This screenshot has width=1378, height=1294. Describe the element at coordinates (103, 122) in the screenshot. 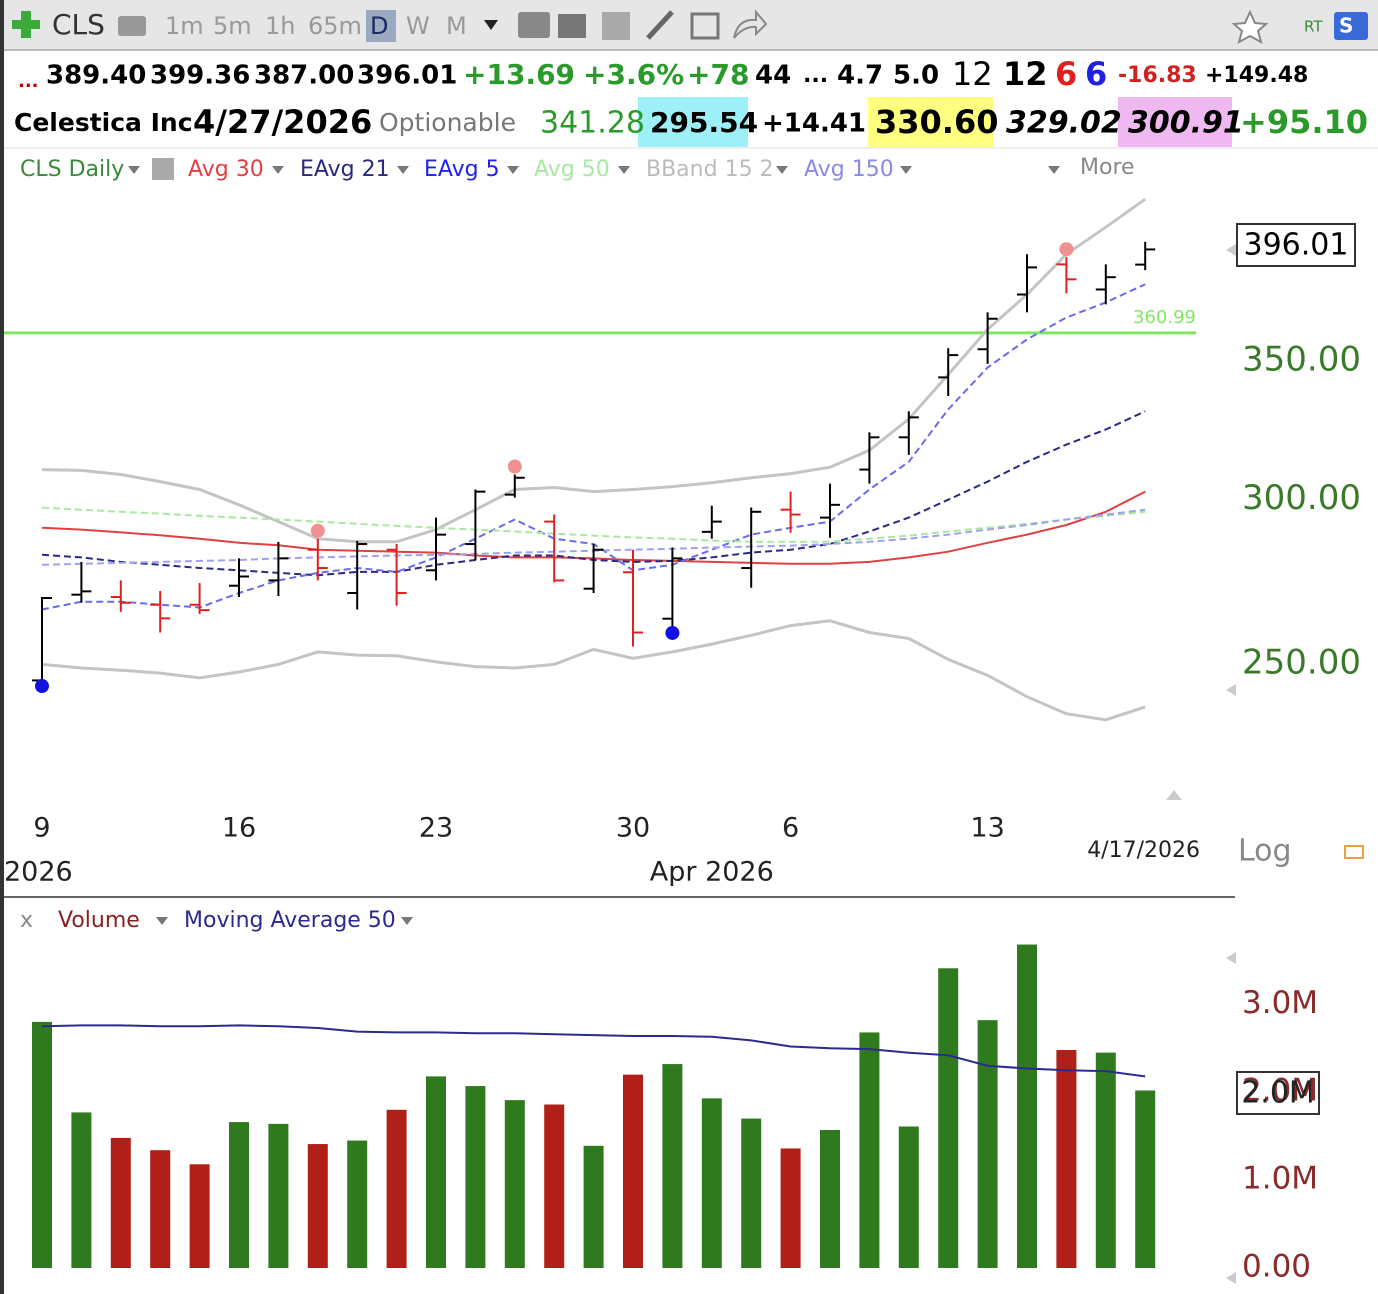

I see `info-field: Celestica Inc` at that location.